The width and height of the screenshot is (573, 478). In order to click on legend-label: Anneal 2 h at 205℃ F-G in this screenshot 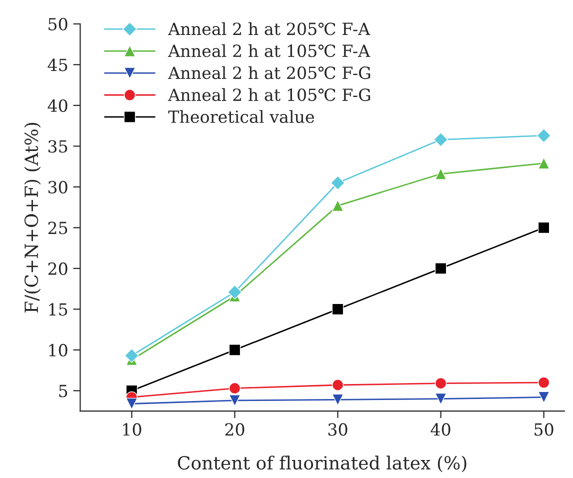, I will do `click(269, 73)`.